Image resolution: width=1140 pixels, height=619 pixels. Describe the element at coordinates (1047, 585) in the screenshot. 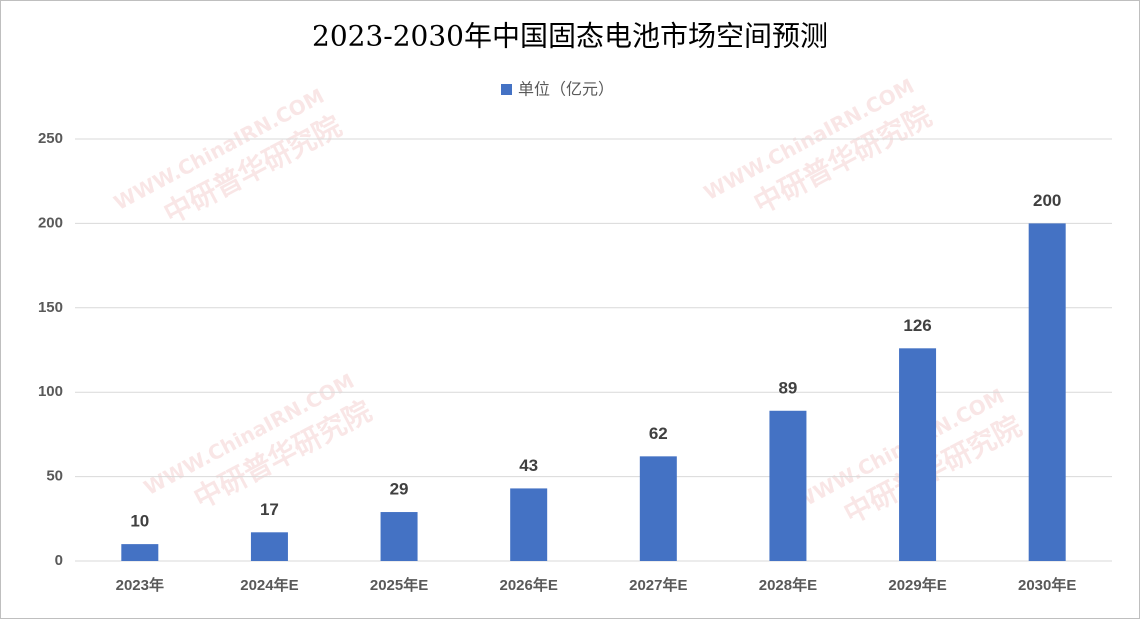

I see `x-tick-label: 2030年E` at that location.